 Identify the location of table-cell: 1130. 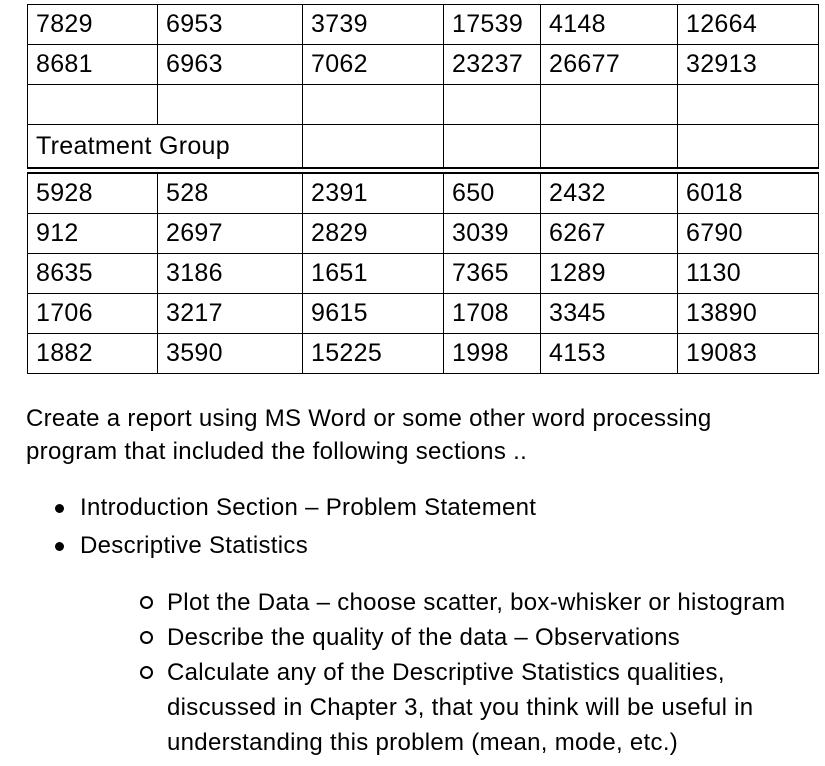
(748, 273).